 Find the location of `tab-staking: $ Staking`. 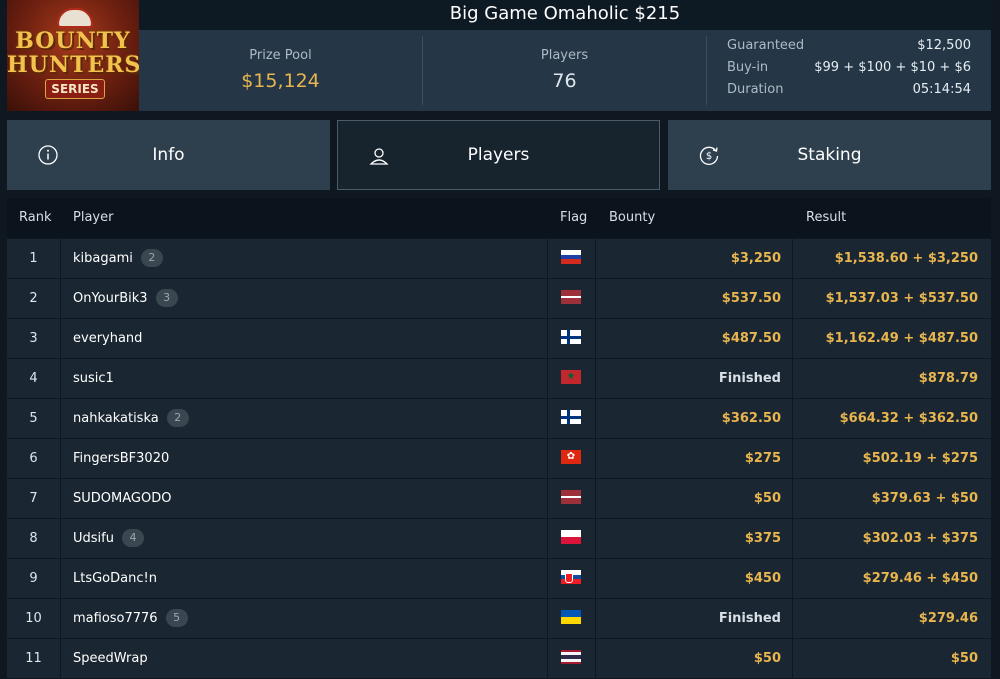

tab-staking: $ Staking is located at coordinates (829, 155).